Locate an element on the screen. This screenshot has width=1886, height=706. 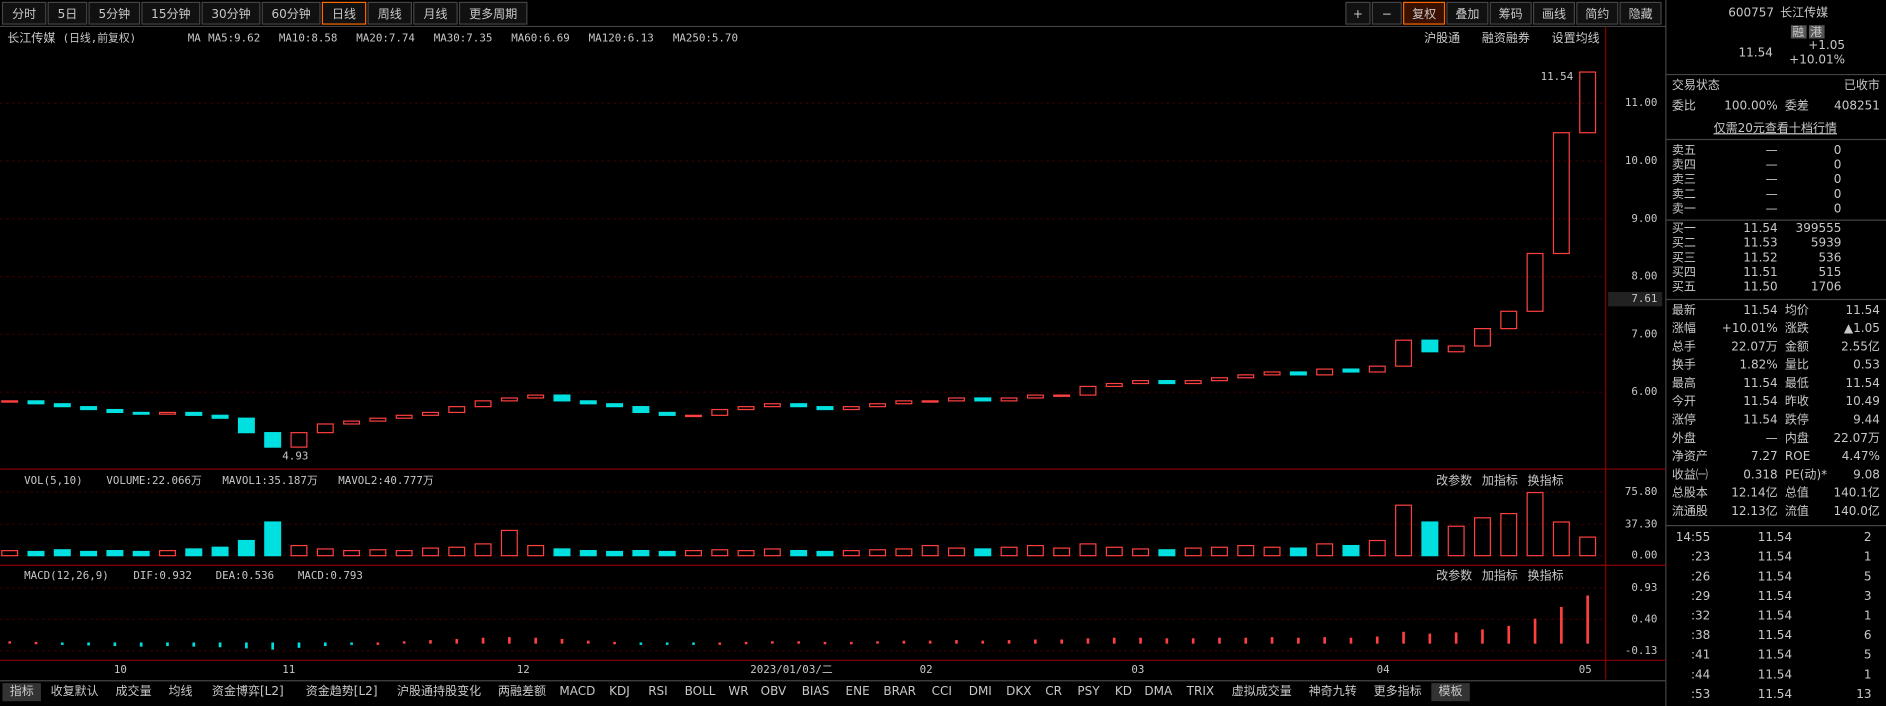
tool-label: 画线 is located at coordinates (1554, 14).